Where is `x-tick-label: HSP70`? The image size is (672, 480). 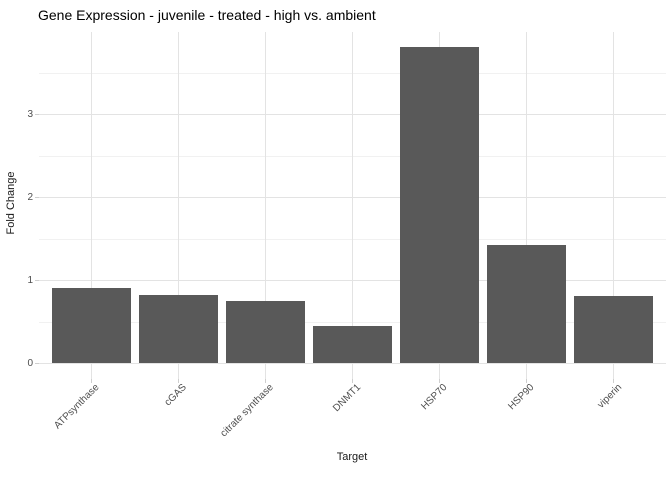
x-tick-label: HSP70 is located at coordinates (434, 397).